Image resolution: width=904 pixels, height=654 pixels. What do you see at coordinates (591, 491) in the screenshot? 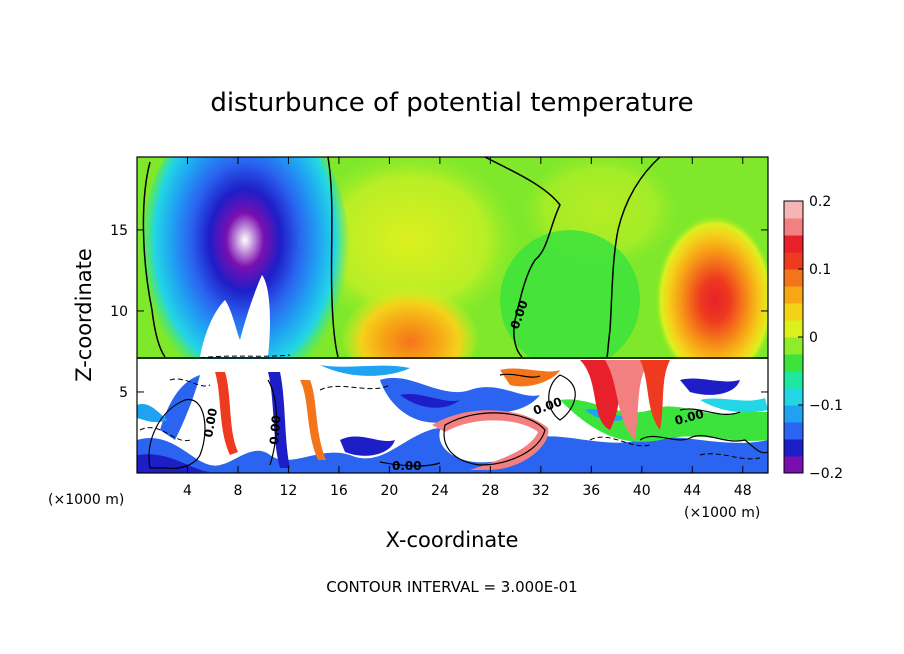
I see `x-tick-label: 36` at bounding box center [591, 491].